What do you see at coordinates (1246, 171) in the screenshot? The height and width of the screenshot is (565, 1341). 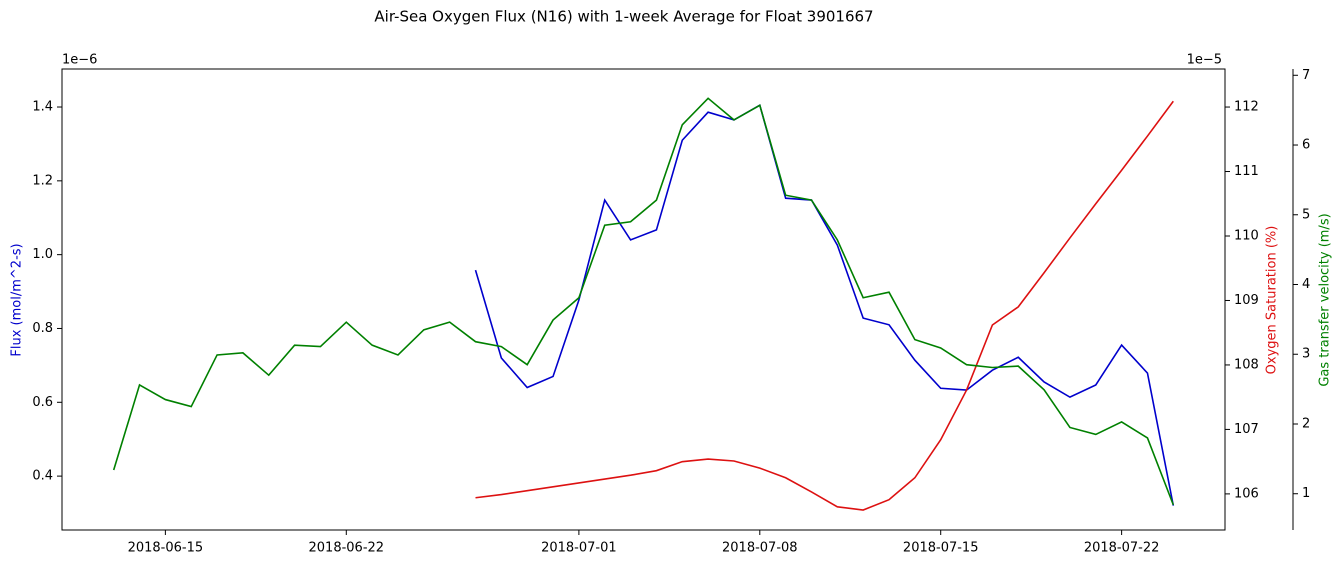 I see `y2-tick-label: 111` at bounding box center [1246, 171].